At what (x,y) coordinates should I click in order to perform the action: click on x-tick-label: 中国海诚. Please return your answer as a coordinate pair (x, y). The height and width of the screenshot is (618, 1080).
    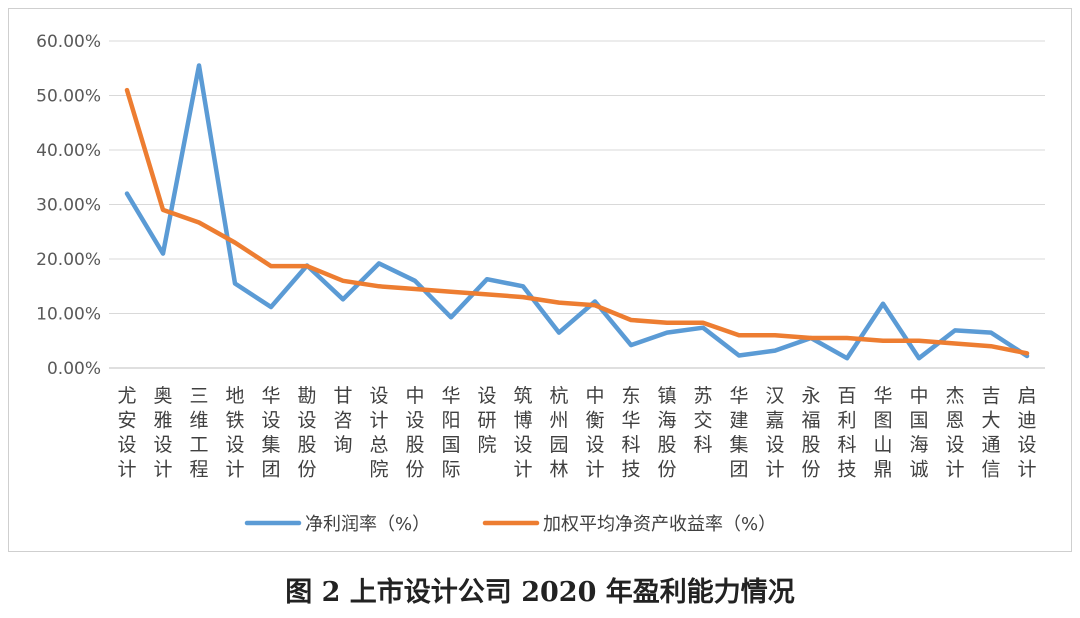
    Looking at the image, I should click on (918, 433).